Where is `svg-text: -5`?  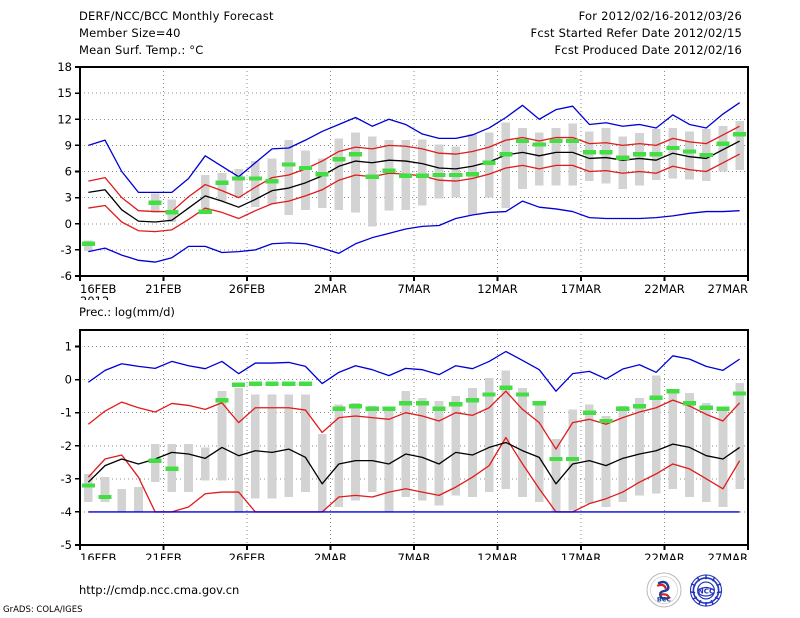 svg-text: -5 is located at coordinates (66, 545).